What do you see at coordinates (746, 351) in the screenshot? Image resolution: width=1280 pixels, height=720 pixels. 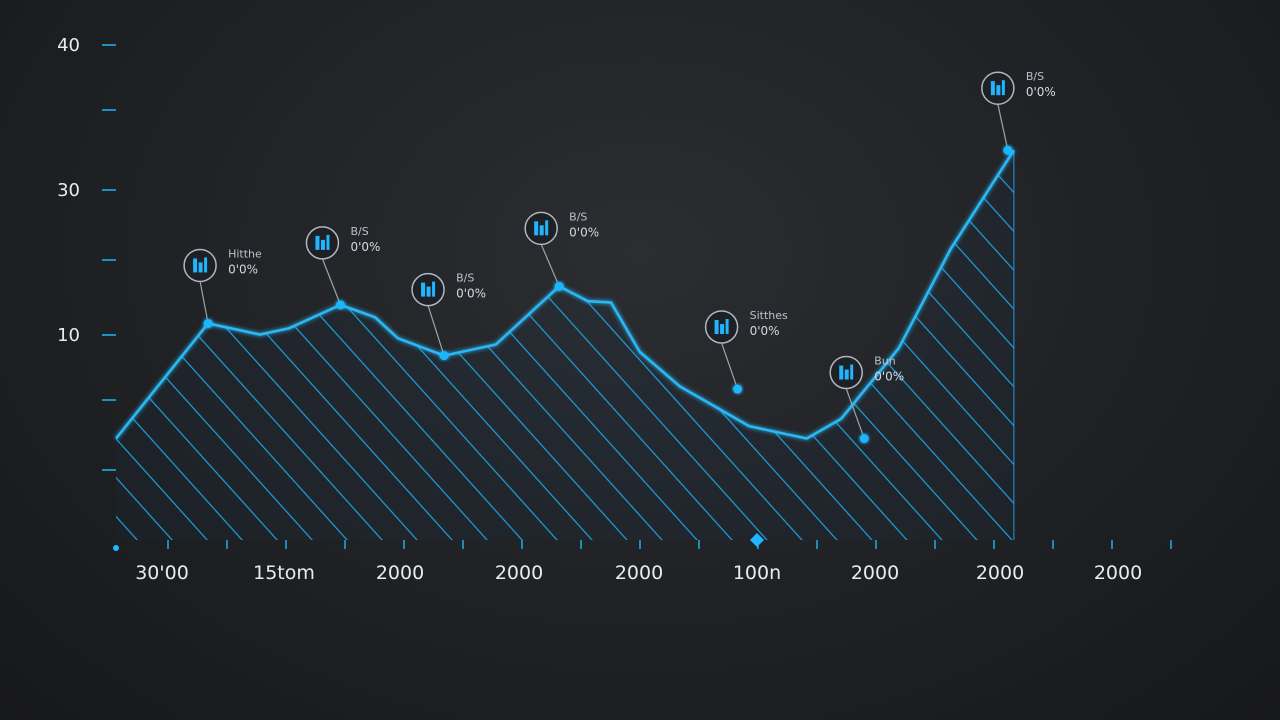 I see `annotation-marker: Sitthes 0'0%` at bounding box center [746, 351].